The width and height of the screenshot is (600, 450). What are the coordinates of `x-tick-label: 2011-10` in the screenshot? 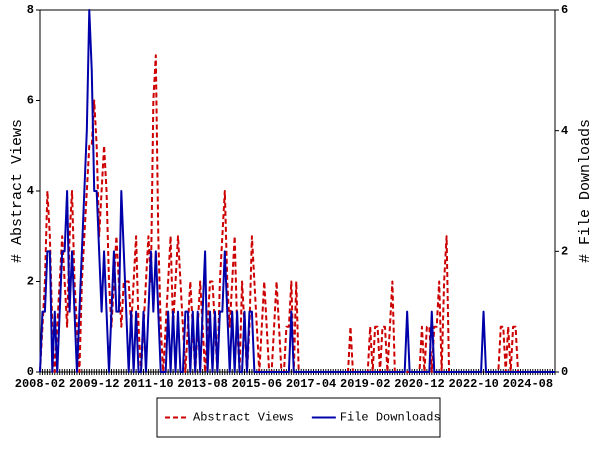 It's located at (148, 384).